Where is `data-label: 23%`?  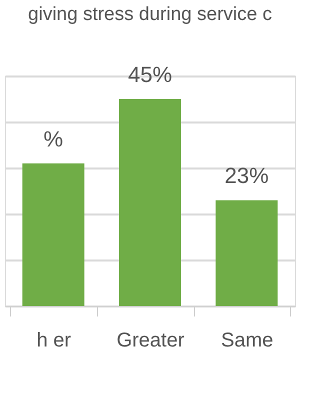
data-label: 23% is located at coordinates (246, 175).